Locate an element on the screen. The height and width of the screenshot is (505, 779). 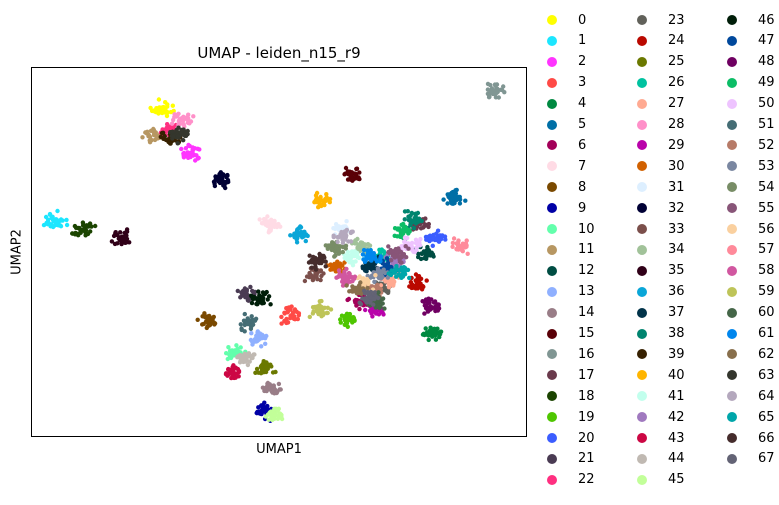
legend-label: 61 is located at coordinates (766, 333).